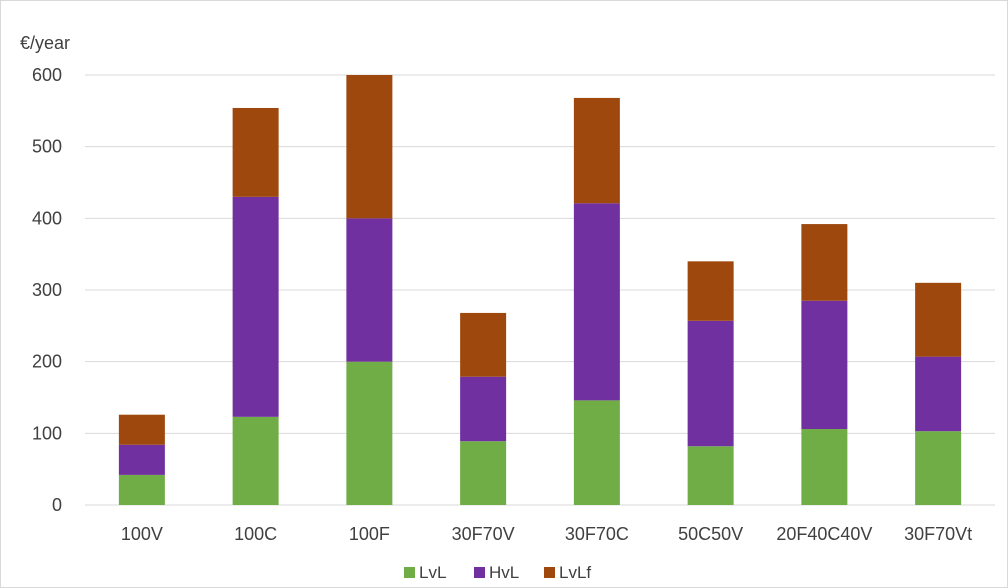 This screenshot has height=588, width=1008. Describe the element at coordinates (142, 534) in the screenshot. I see `x-tick-label: 100V` at that location.